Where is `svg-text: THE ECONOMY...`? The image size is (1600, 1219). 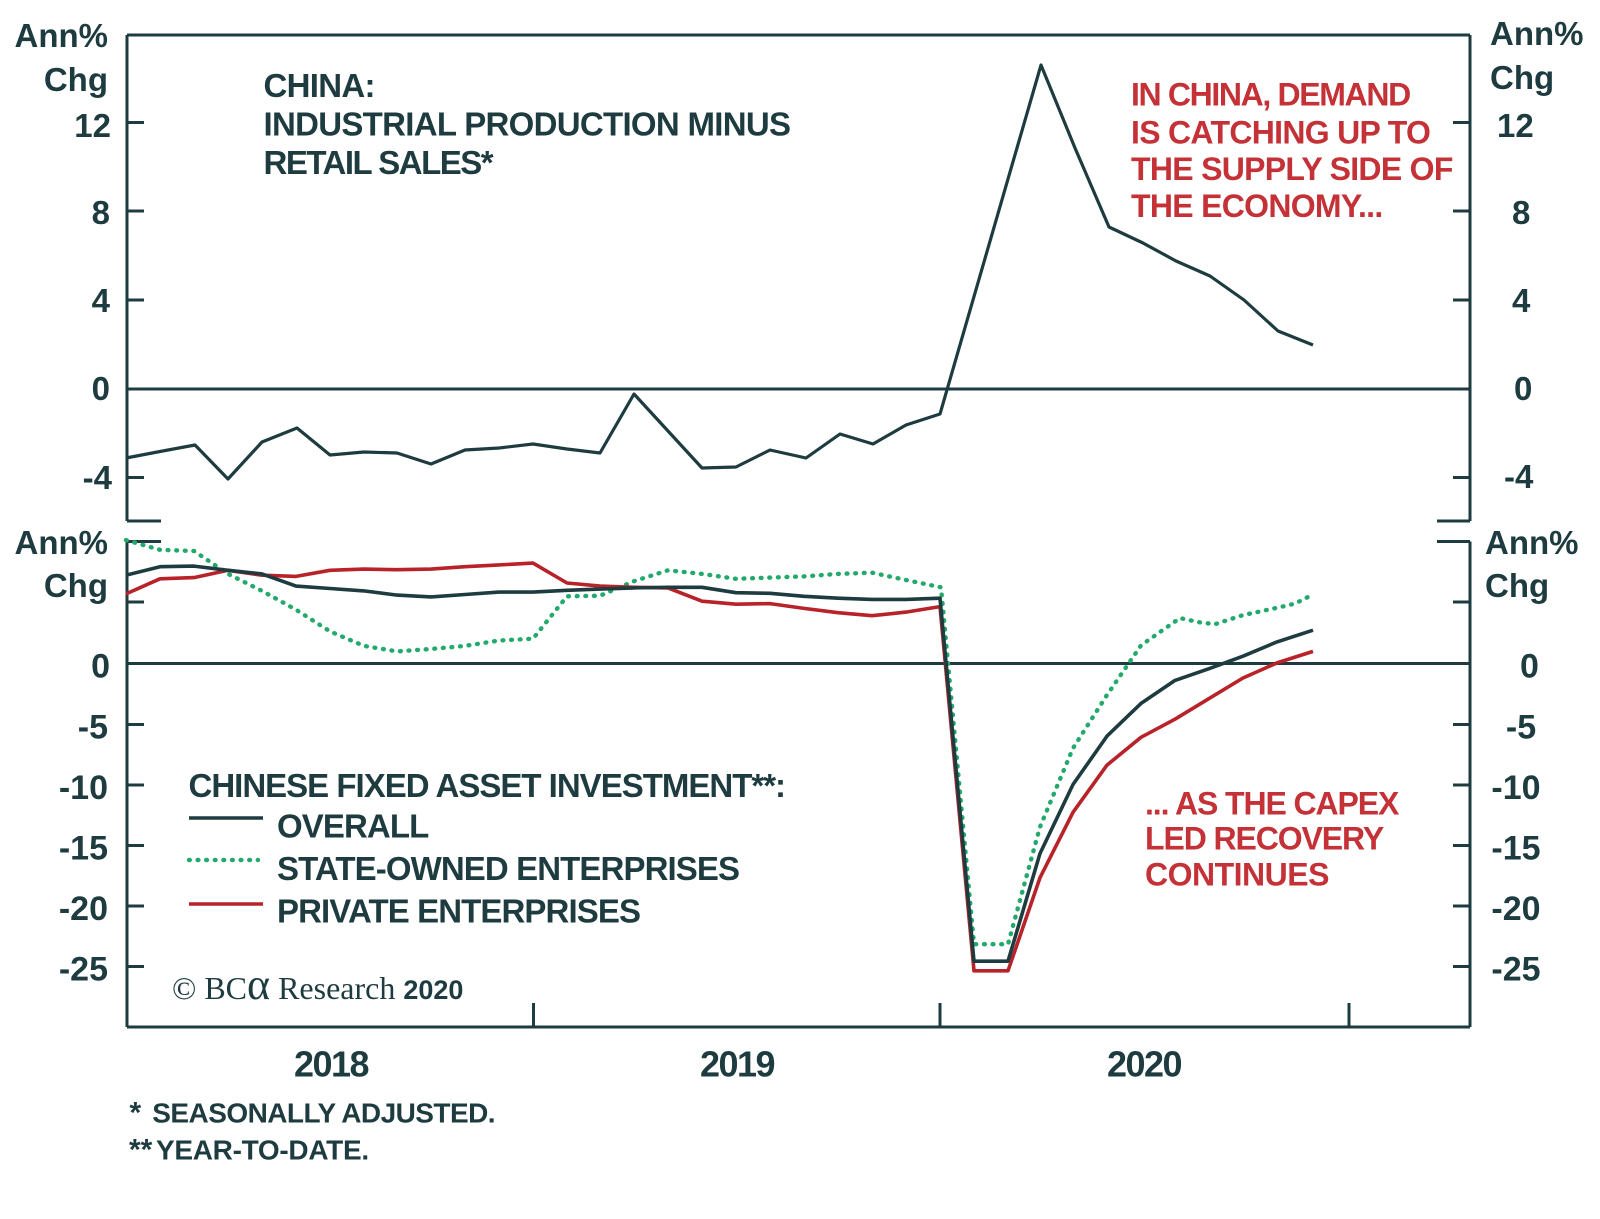 svg-text: THE ECONOMY... is located at coordinates (1257, 206).